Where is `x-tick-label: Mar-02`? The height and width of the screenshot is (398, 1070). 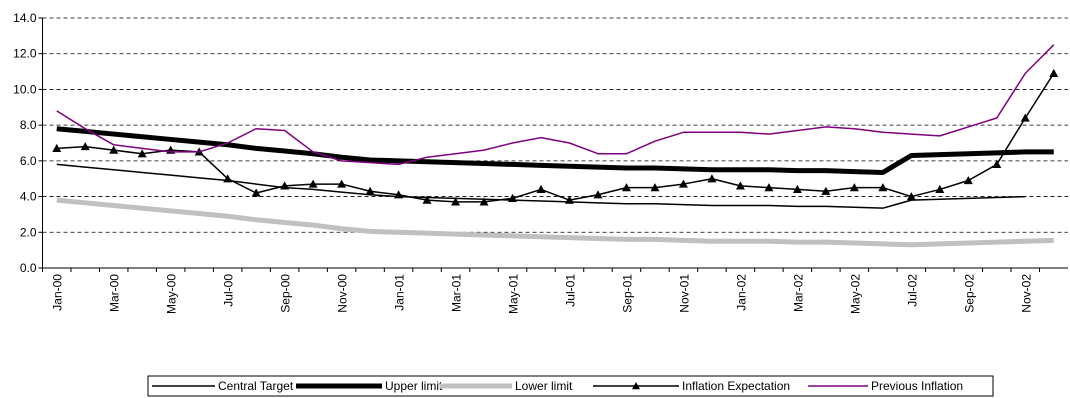 x-tick-label: Mar-02 is located at coordinates (798, 293).